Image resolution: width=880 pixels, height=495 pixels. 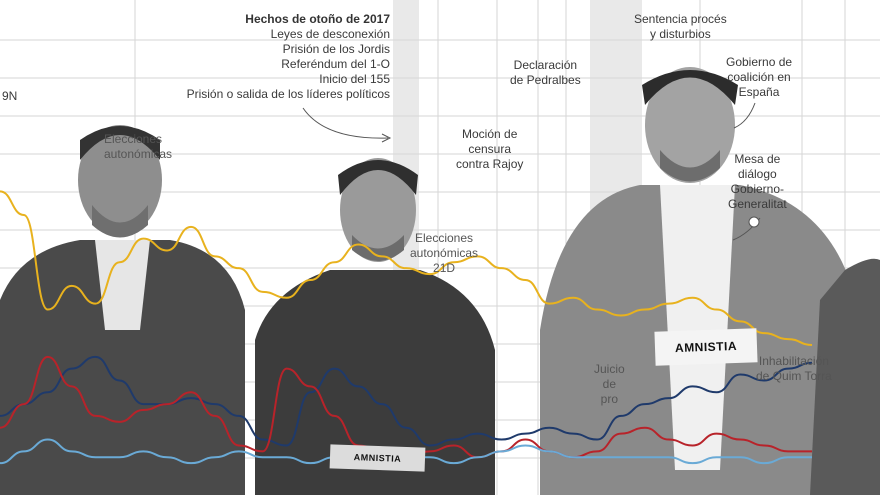 I want to click on label-mocion-line-1: Moción de, so click(x=490, y=134).